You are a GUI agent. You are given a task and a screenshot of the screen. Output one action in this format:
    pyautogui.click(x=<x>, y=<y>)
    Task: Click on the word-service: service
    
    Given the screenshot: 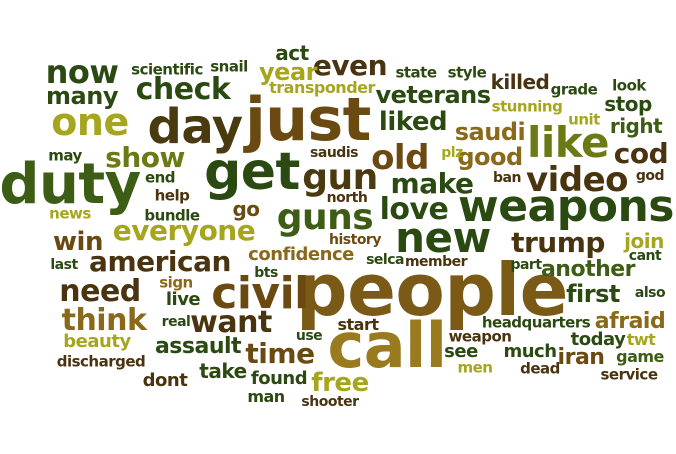 What is the action you would take?
    pyautogui.click(x=629, y=374)
    